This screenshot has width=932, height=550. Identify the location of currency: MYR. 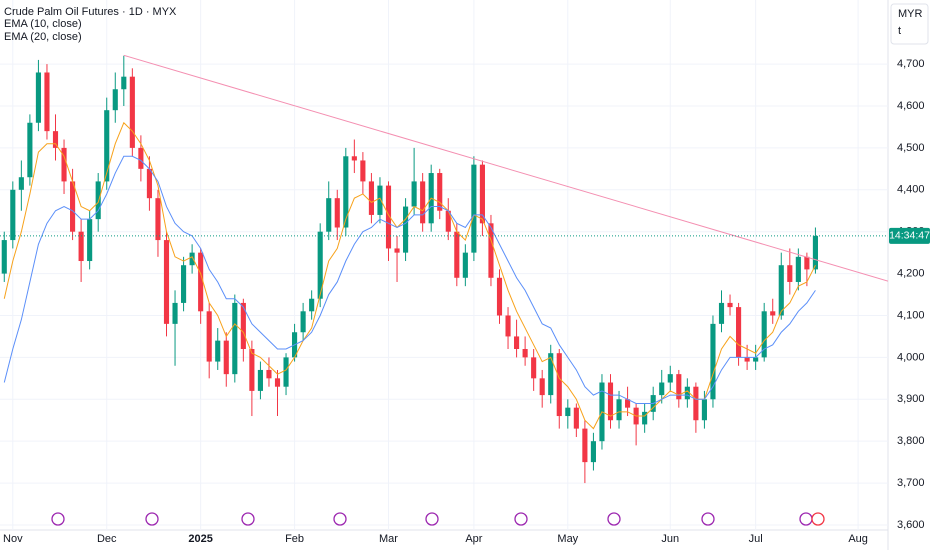
(910, 14).